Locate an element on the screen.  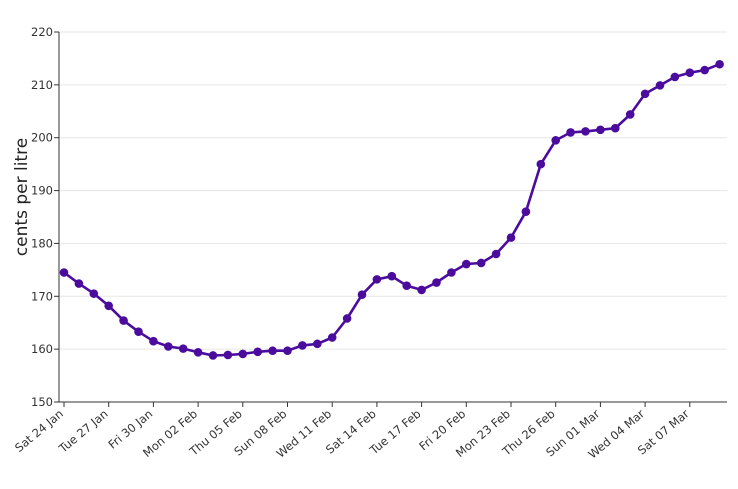
y-tick-label: 180 is located at coordinates (42, 243).